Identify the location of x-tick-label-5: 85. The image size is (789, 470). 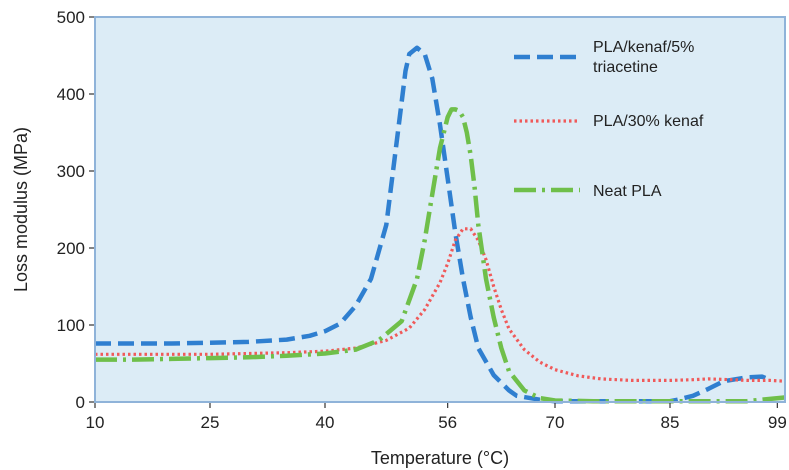
(670, 422).